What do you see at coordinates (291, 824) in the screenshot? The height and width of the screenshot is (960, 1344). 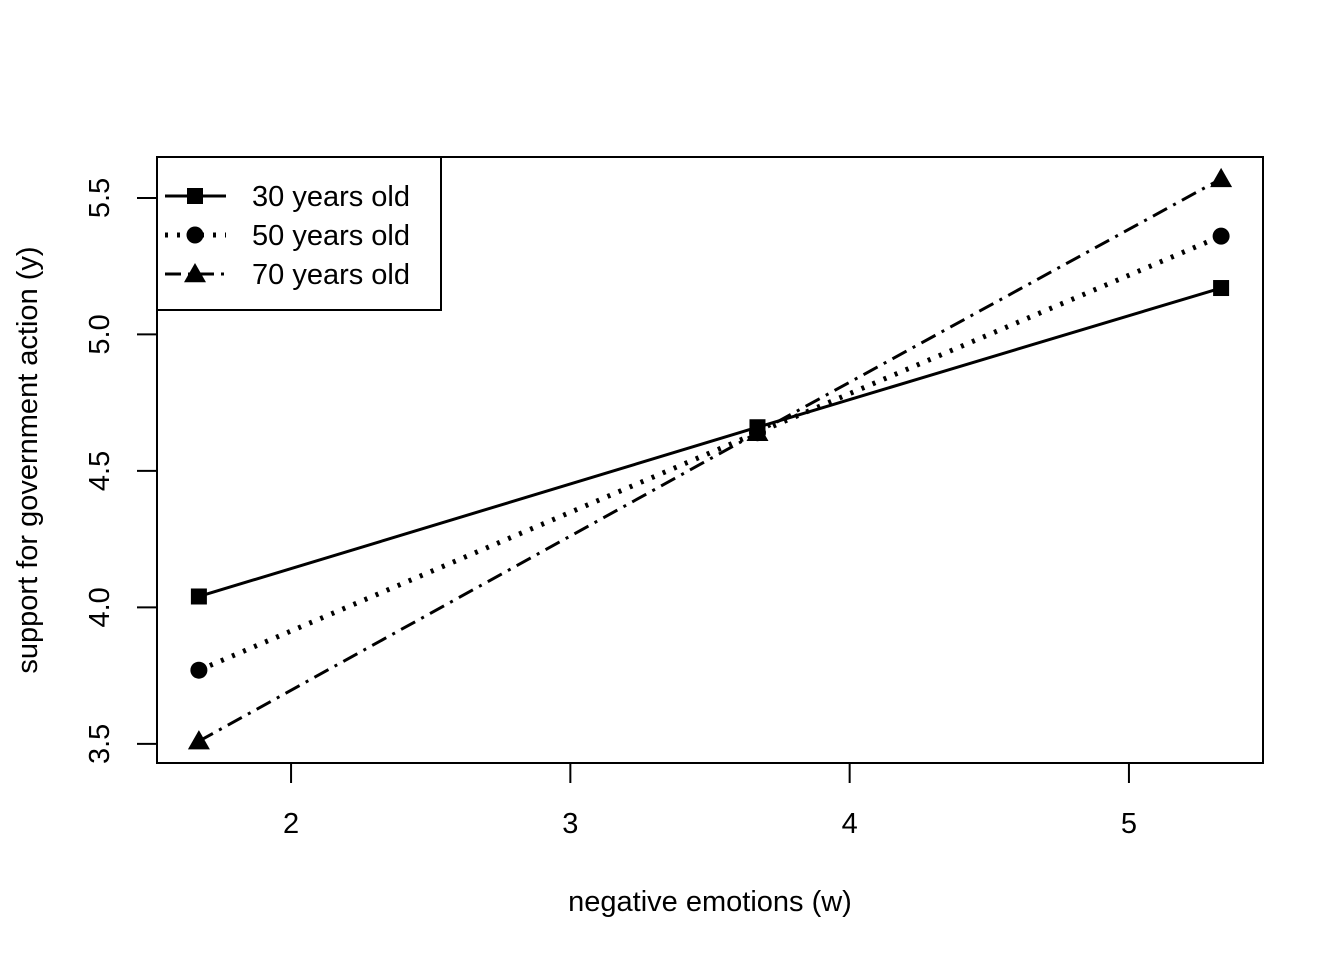 I see `x-tick-label: 2` at bounding box center [291, 824].